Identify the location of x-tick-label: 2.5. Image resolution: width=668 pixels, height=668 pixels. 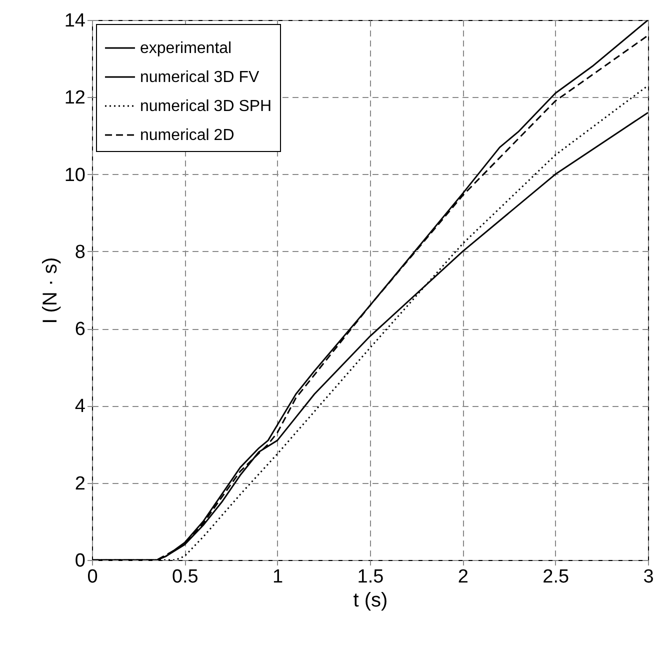
(556, 577).